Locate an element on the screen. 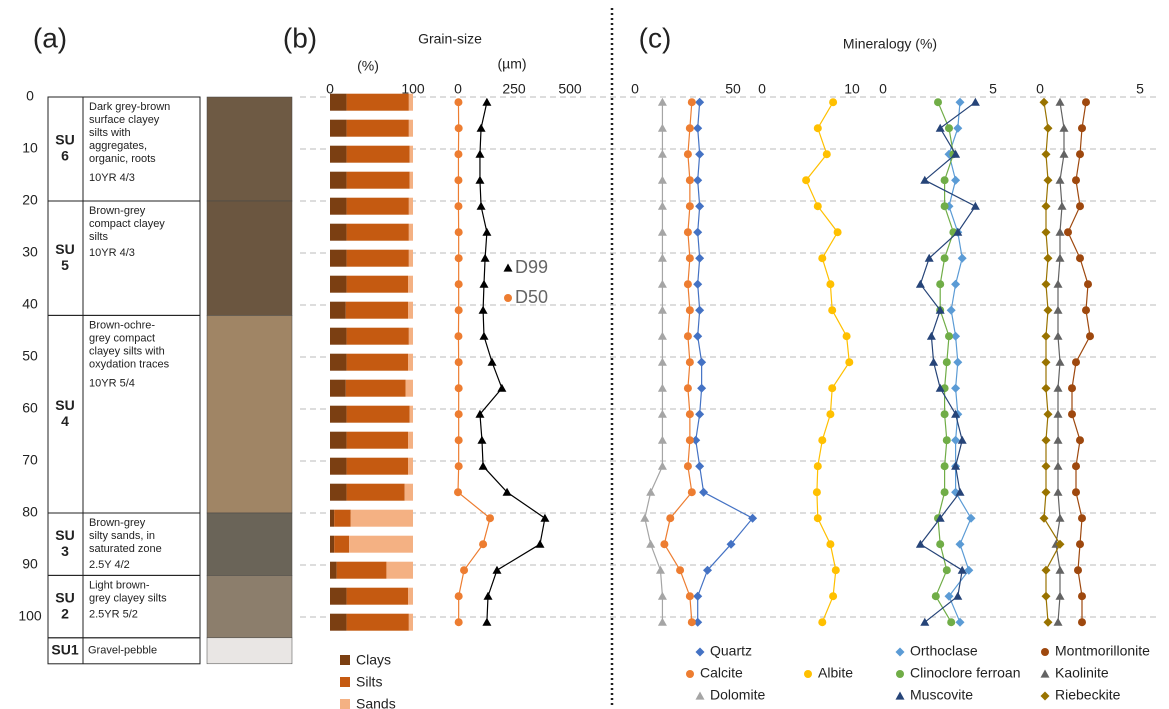 The width and height of the screenshot is (1169, 709). legend-label: Quartz is located at coordinates (731, 651).